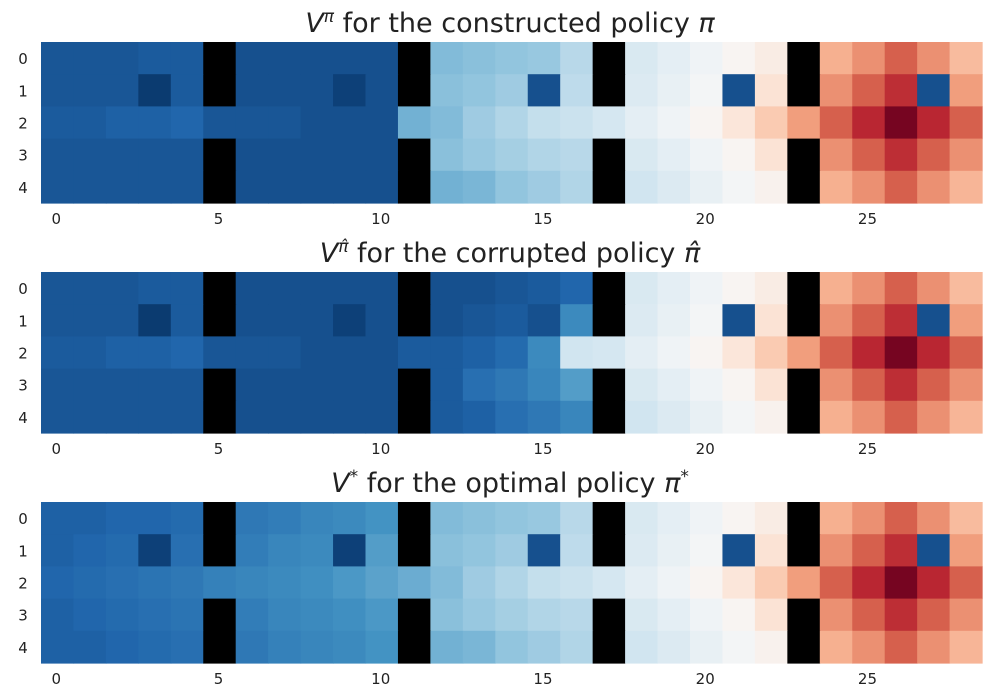  What do you see at coordinates (542, 219) in the screenshot?
I see `x-tick-label: 15` at bounding box center [542, 219].